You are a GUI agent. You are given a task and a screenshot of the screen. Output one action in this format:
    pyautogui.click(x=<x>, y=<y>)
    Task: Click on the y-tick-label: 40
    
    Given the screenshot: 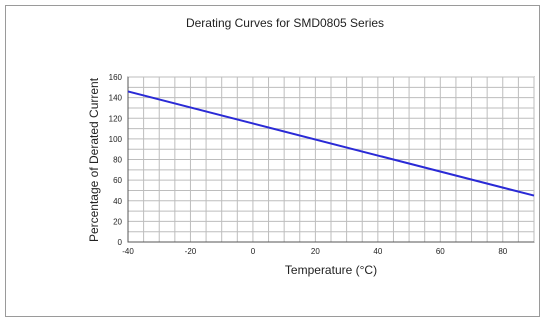 What is the action you would take?
    pyautogui.click(x=117, y=201)
    